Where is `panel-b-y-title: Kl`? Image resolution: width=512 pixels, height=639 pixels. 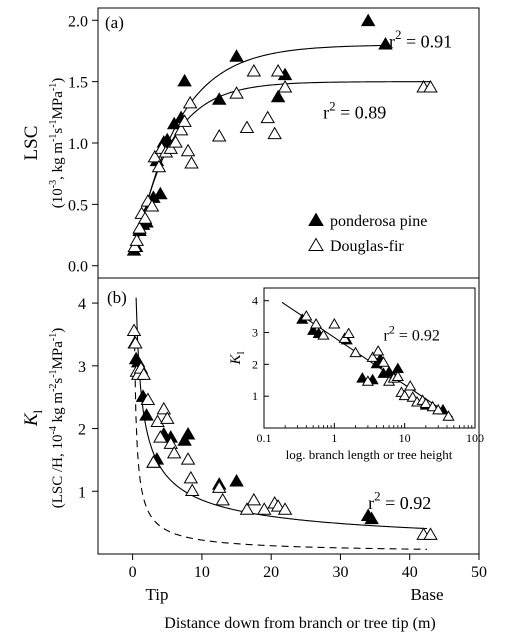 panel-b-y-title: Kl is located at coordinates (33, 418).